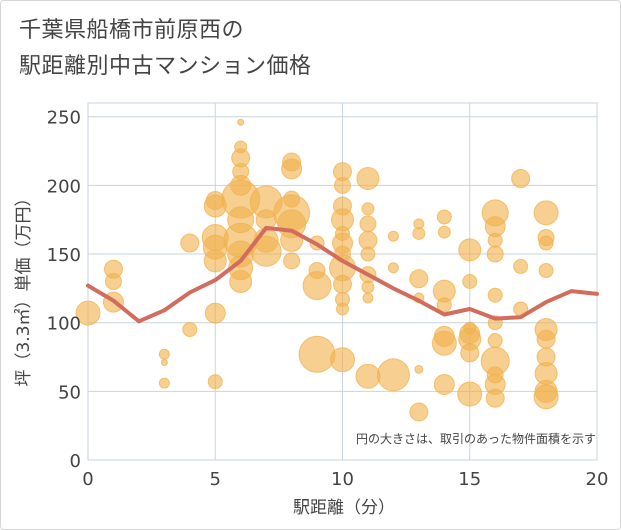  Describe the element at coordinates (597, 479) in the screenshot. I see `x-tick-label: 20` at that location.